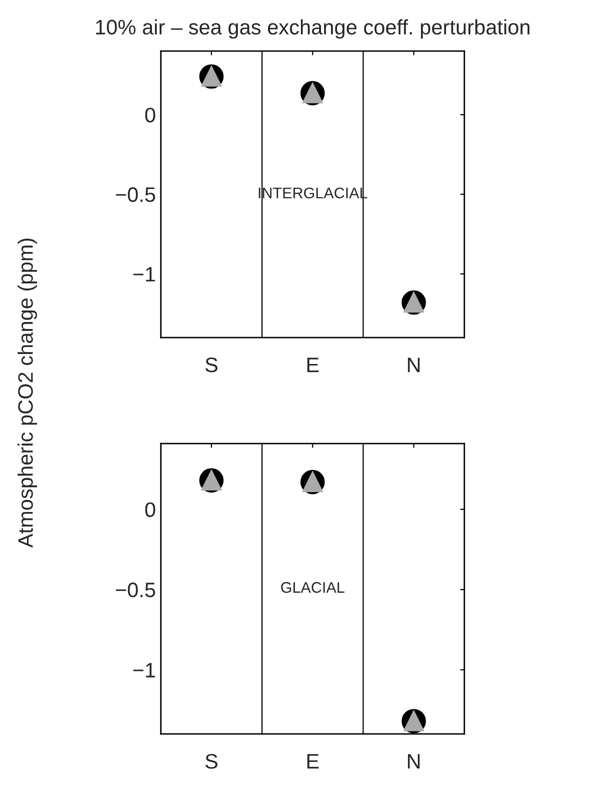 Image resolution: width=607 pixels, height=785 pixels. What do you see at coordinates (28, 393) in the screenshot?
I see `y-axis-title: Atmospheric pCO2 change (ppm)` at bounding box center [28, 393].